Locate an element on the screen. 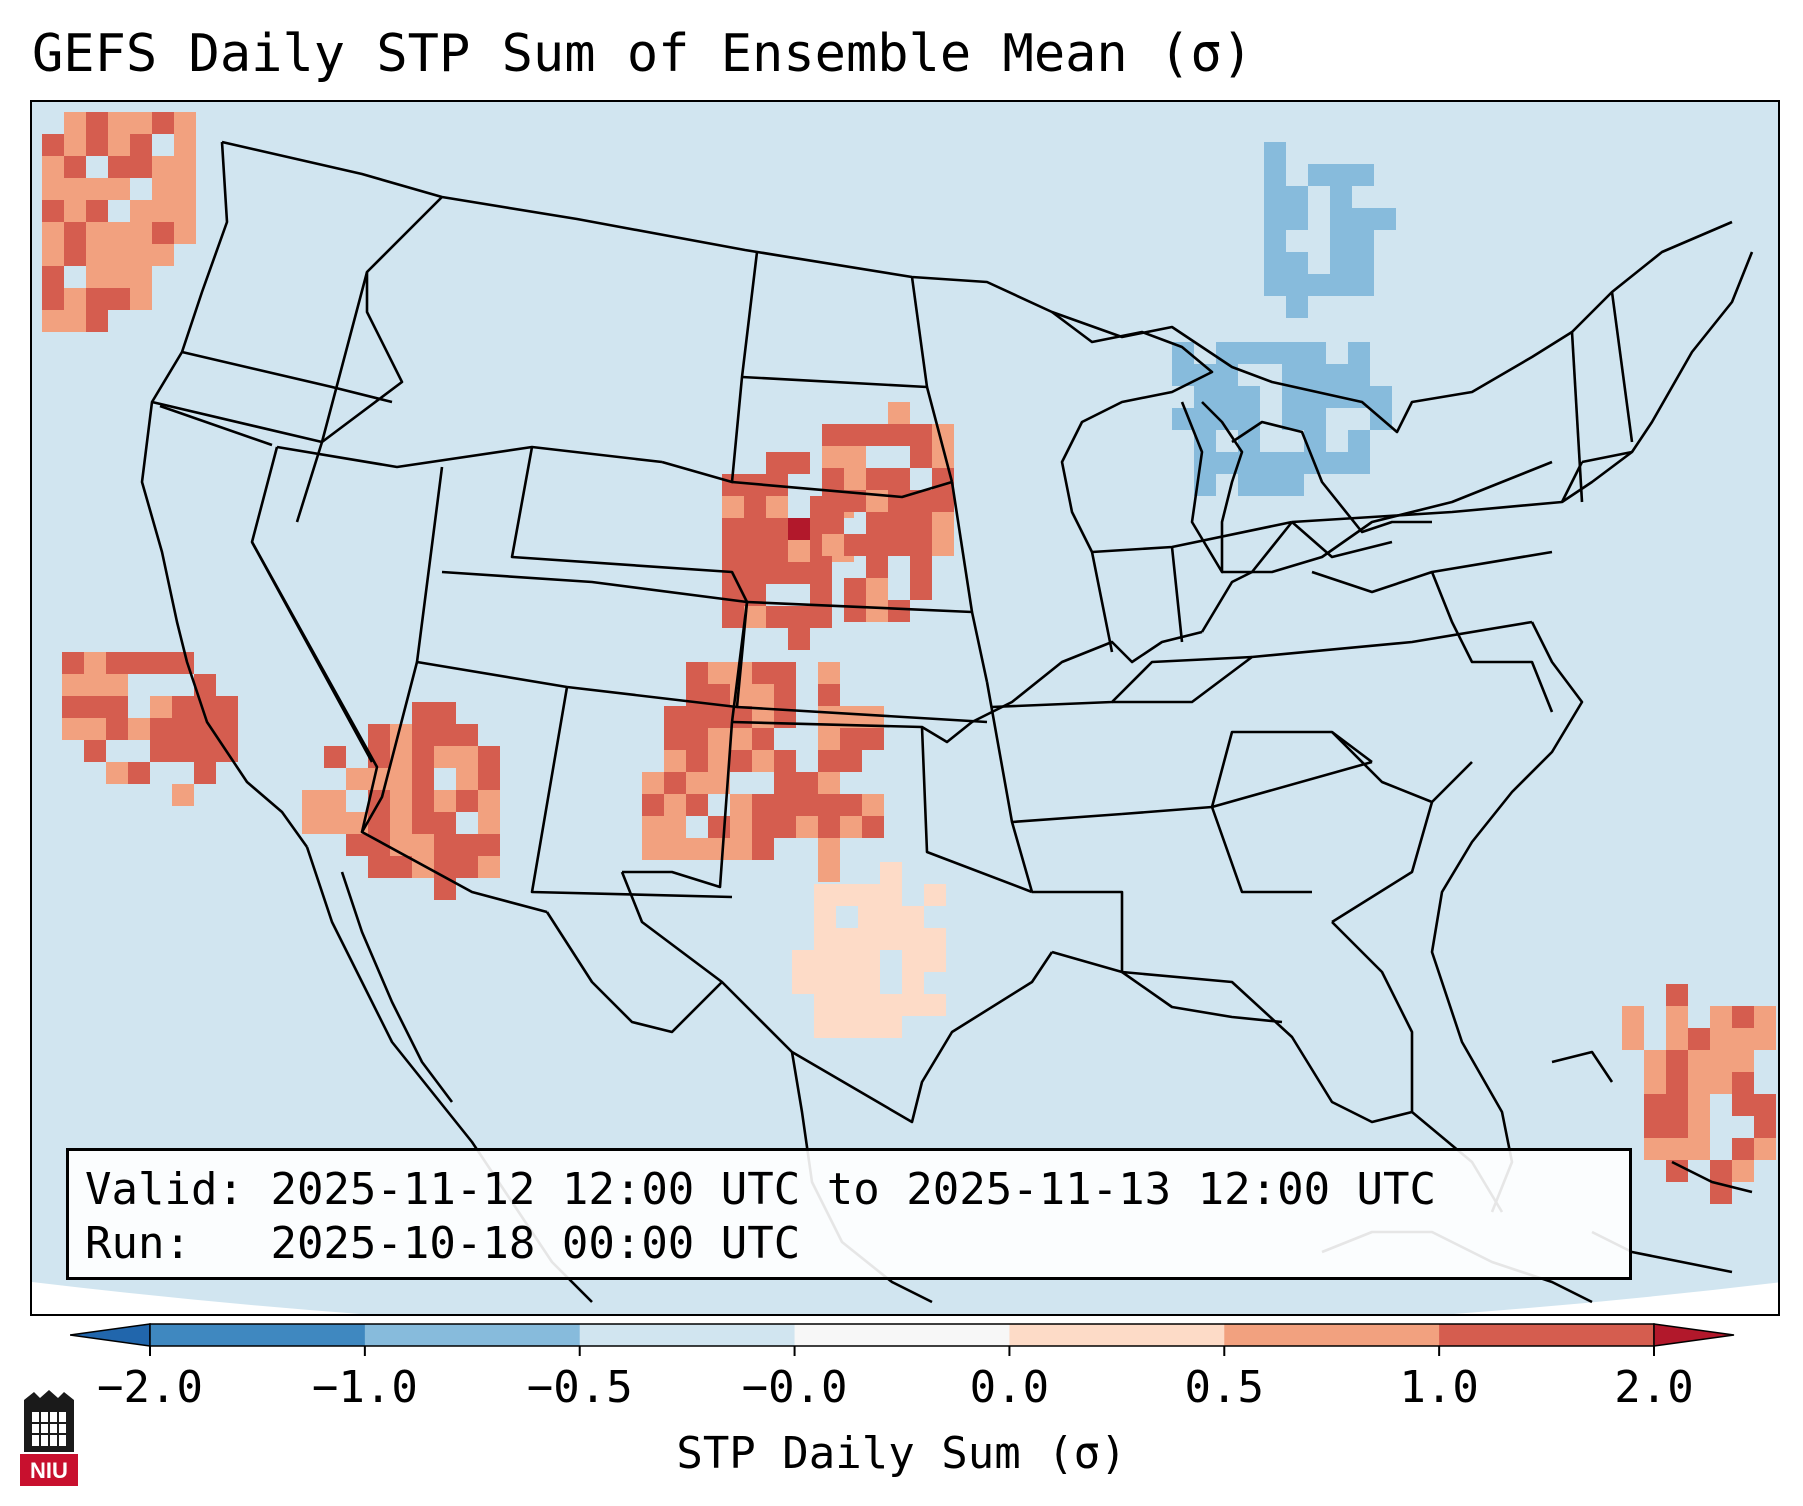 The height and width of the screenshot is (1506, 1803). anomaly-region-baja-pacific-offshore is located at coordinates (150, 729).